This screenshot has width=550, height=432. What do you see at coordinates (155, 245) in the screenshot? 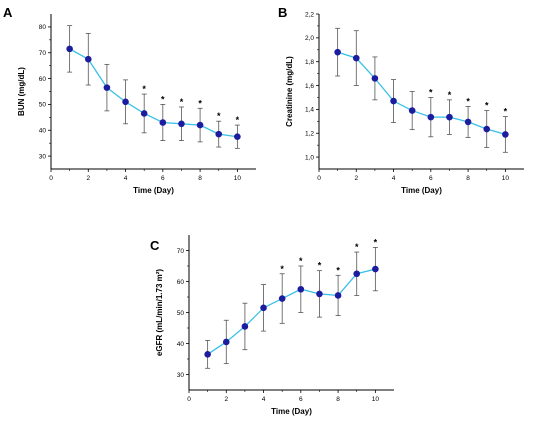
I see `panel-c-label: C` at bounding box center [155, 245].